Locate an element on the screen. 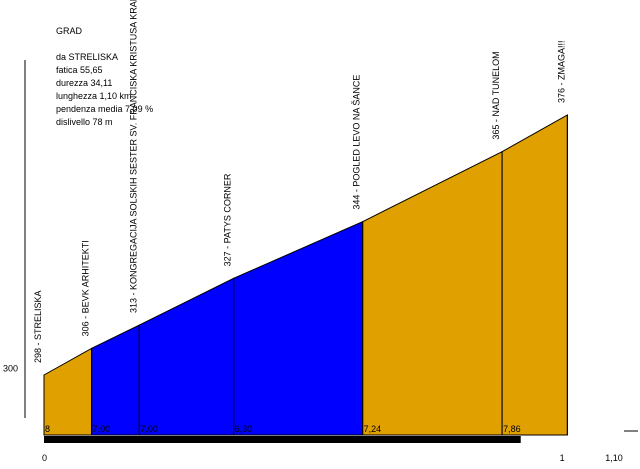  info-line-length: lunghezza 1,10 km is located at coordinates (94, 96).